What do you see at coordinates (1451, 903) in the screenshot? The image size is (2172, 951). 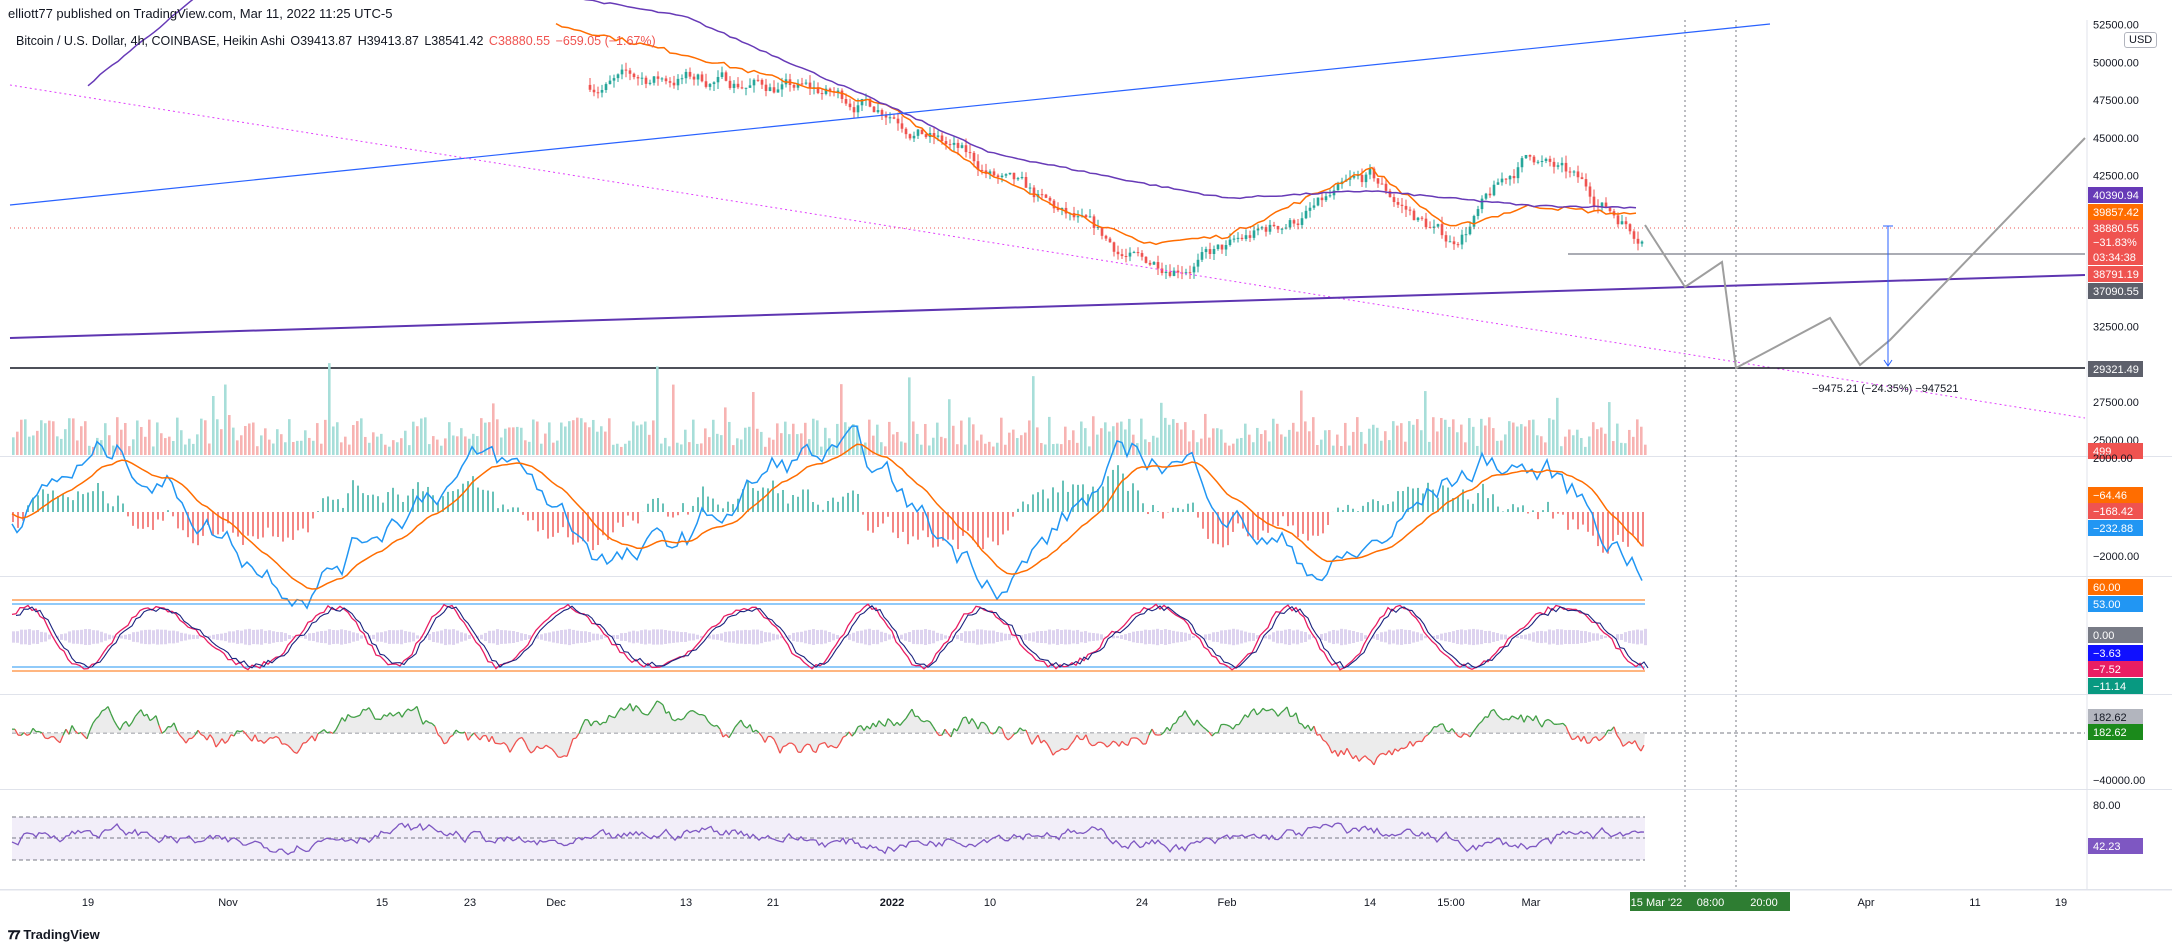 I see `time-tick-label: 15:00` at bounding box center [1451, 903].